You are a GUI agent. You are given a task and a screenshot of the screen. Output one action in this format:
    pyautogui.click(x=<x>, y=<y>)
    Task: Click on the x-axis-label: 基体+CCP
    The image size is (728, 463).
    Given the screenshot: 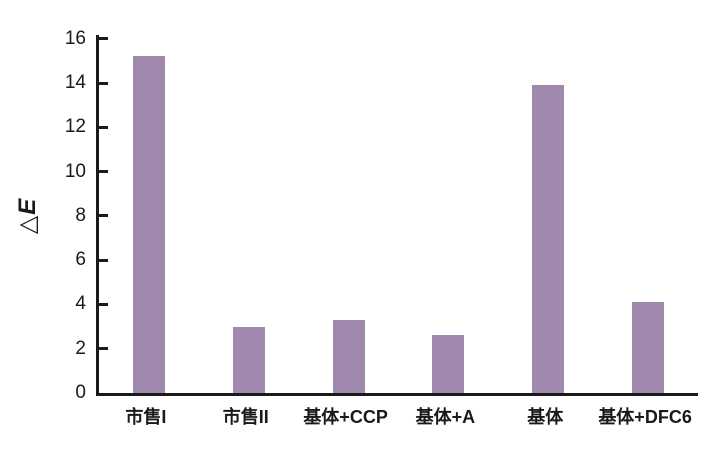 What is the action you would take?
    pyautogui.click(x=345, y=417)
    